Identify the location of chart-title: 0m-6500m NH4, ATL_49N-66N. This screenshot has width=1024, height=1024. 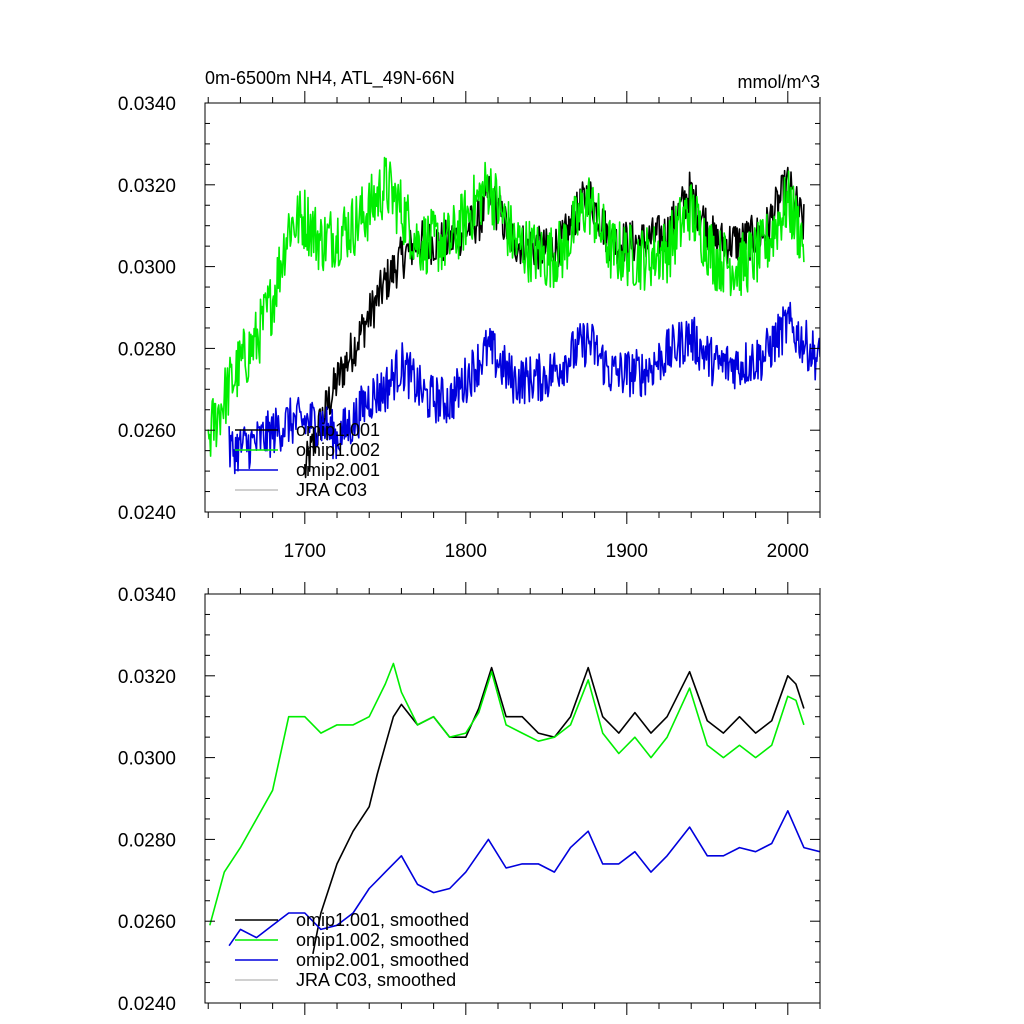
(330, 78).